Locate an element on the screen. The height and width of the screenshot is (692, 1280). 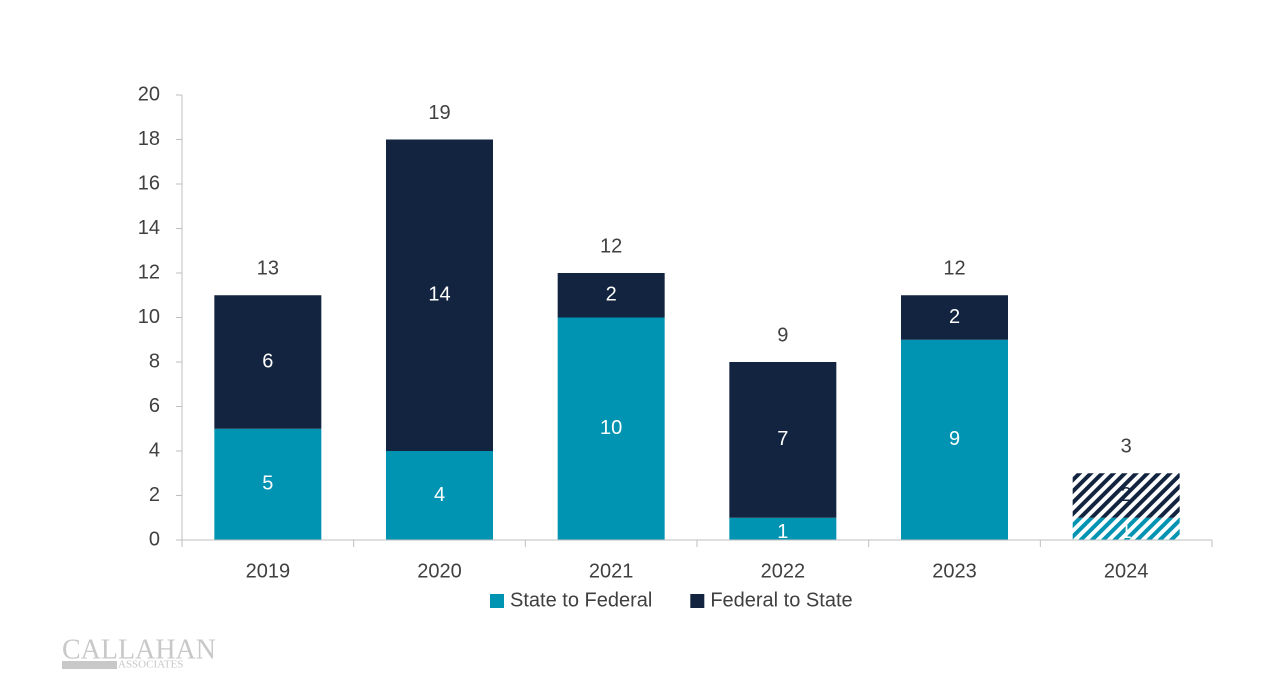
legend-label: State to Federal is located at coordinates (581, 600).